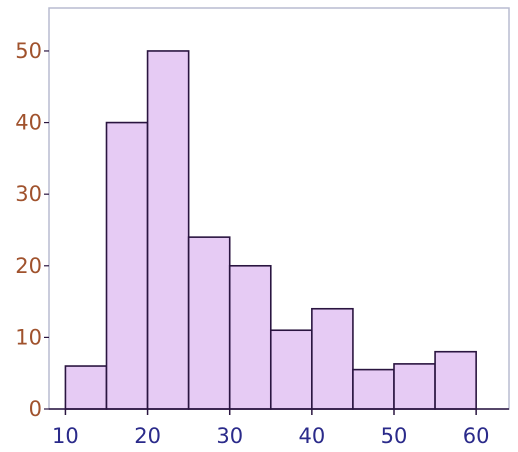 The width and height of the screenshot is (518, 452). I want to click on x-tick-label: 20, so click(147, 436).